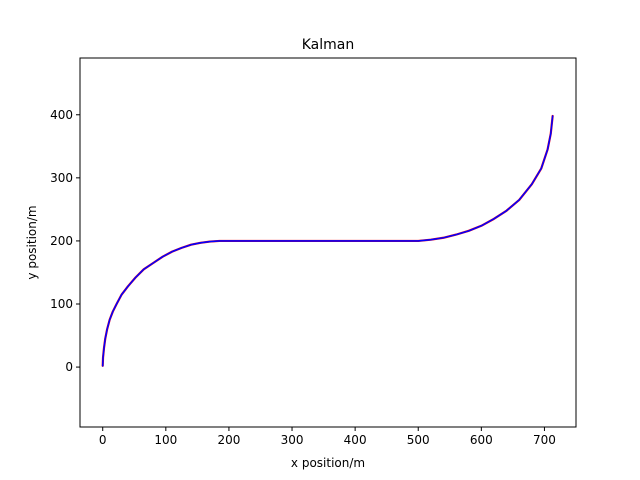 Image resolution: width=640 pixels, height=480 pixels. Describe the element at coordinates (355, 440) in the screenshot. I see `x-tick-label: 400` at that location.